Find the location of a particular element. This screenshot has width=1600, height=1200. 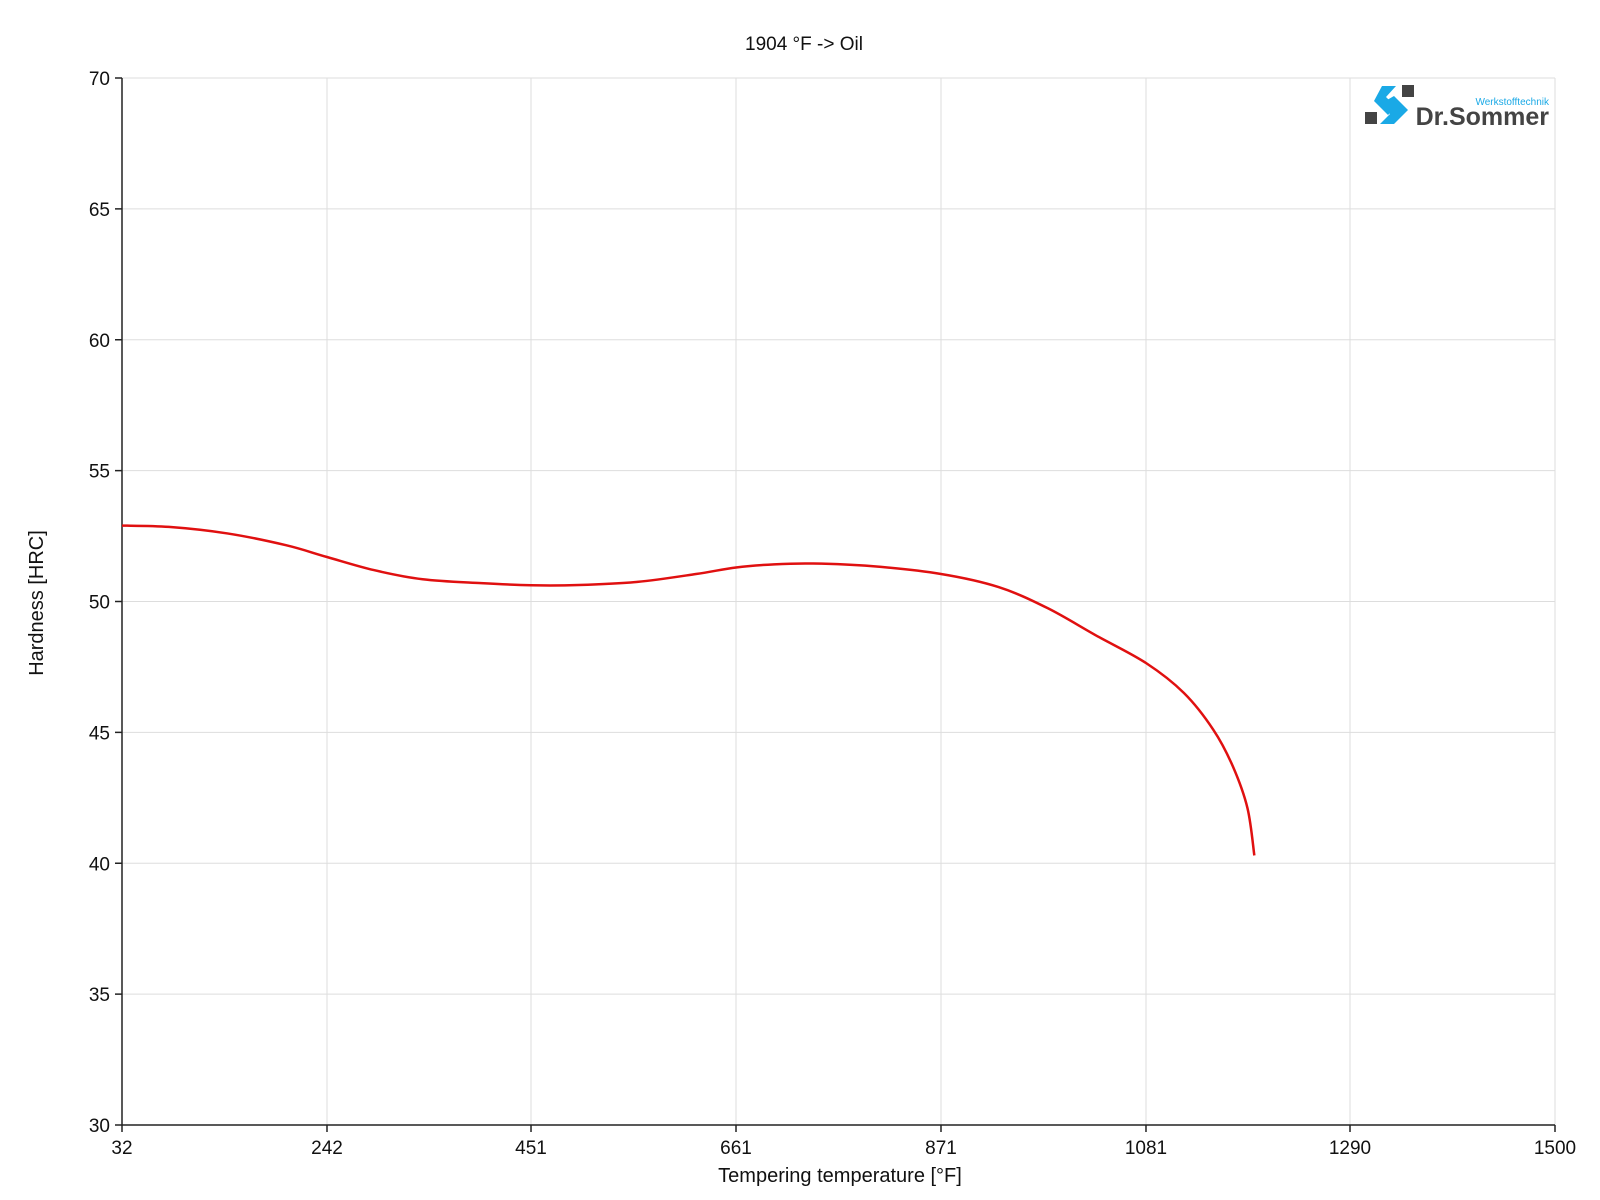

y-tick-label: 60 is located at coordinates (99, 341).